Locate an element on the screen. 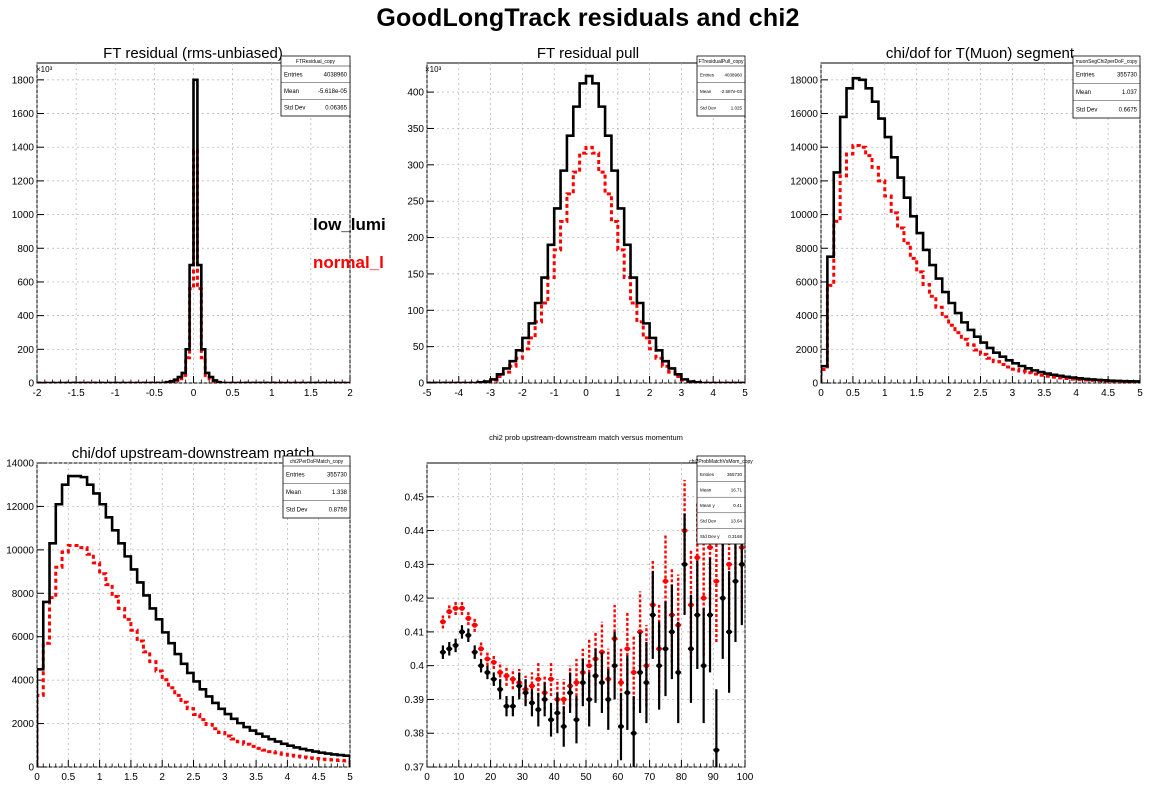 The width and height of the screenshot is (1176, 798). y-tick-label: 1800 is located at coordinates (23, 80).